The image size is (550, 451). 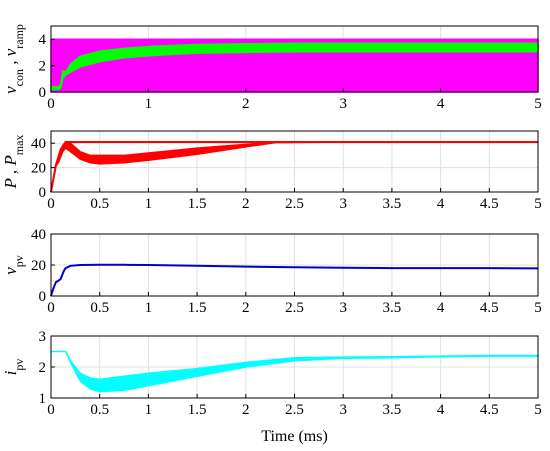 What do you see at coordinates (294, 167) in the screenshot?
I see `series-2-band` at bounding box center [294, 167].